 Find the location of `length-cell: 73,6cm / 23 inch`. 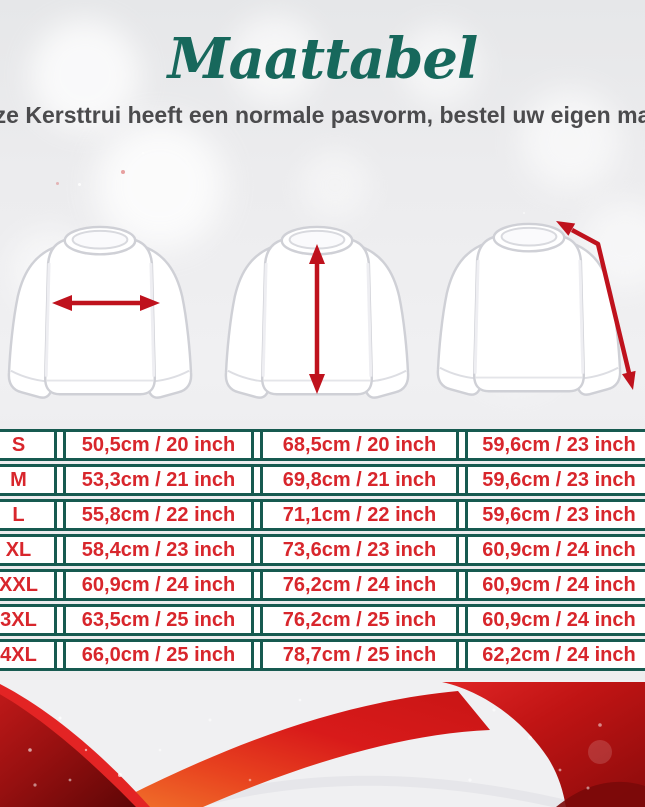

length-cell: 73,6cm / 23 inch is located at coordinates (359, 550).